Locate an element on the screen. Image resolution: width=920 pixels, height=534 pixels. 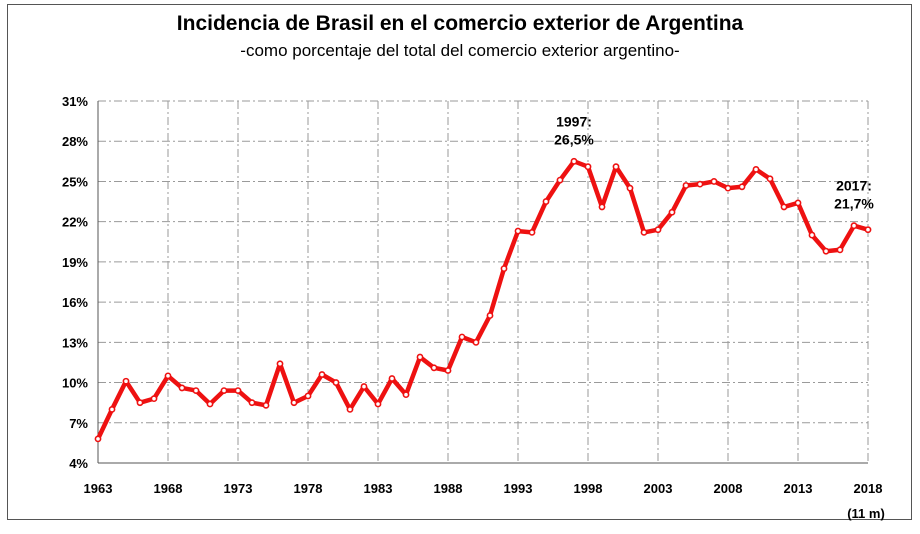
x-tick-label: 2018 is located at coordinates (868, 488).